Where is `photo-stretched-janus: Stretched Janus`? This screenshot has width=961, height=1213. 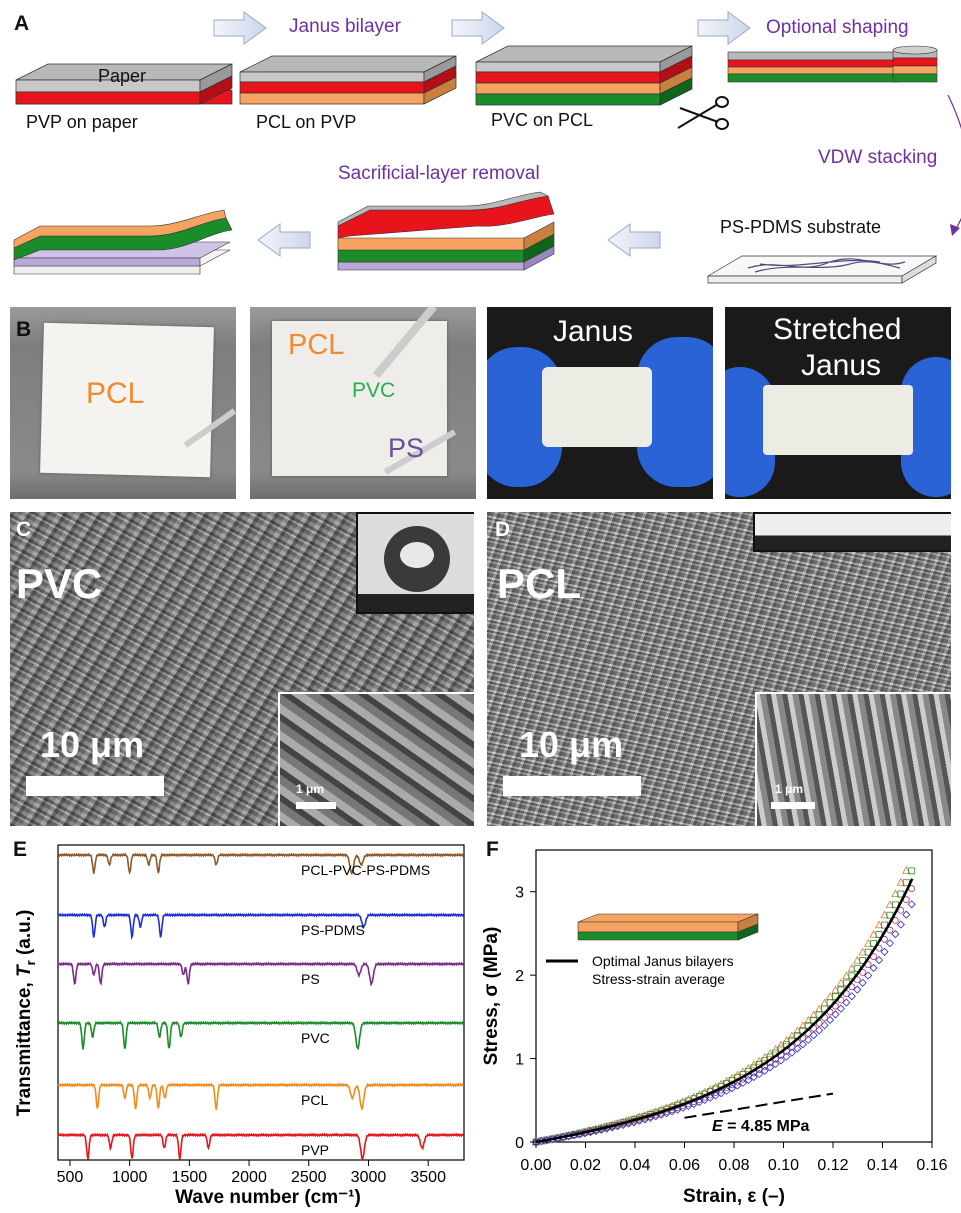 photo-stretched-janus: Stretched Janus is located at coordinates (838, 403).